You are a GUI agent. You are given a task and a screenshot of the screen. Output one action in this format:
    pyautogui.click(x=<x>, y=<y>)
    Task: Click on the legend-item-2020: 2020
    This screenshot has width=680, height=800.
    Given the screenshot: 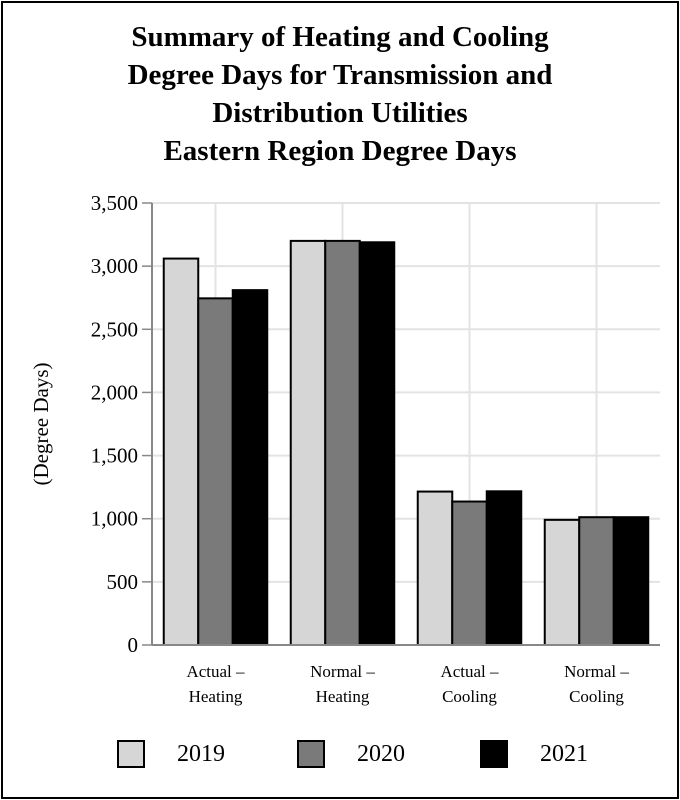 What is the action you would take?
    pyautogui.click(x=351, y=754)
    